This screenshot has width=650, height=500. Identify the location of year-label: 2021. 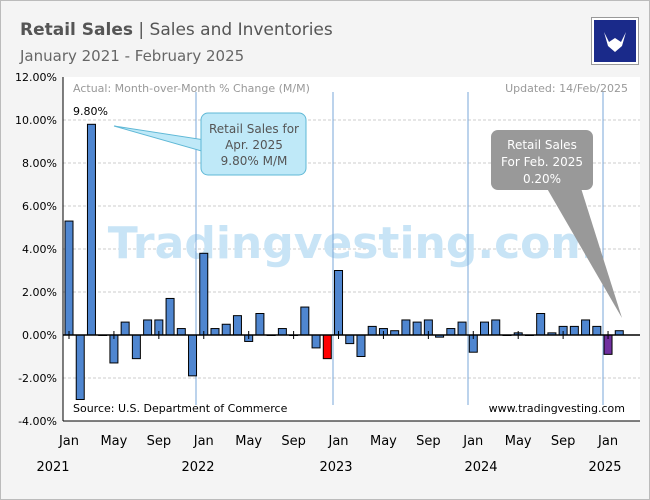
(52, 467).